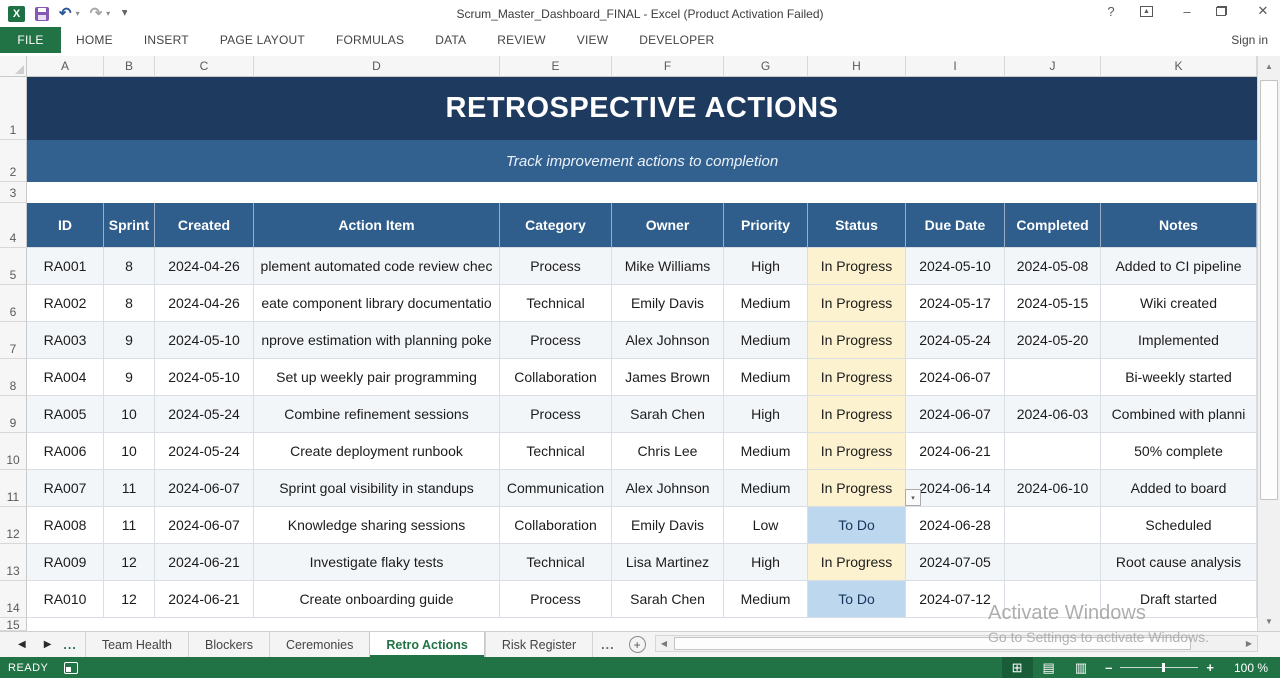 The width and height of the screenshot is (1280, 678). Describe the element at coordinates (377, 340) in the screenshot. I see `table-cell: nprove estimation with planning poke` at that location.